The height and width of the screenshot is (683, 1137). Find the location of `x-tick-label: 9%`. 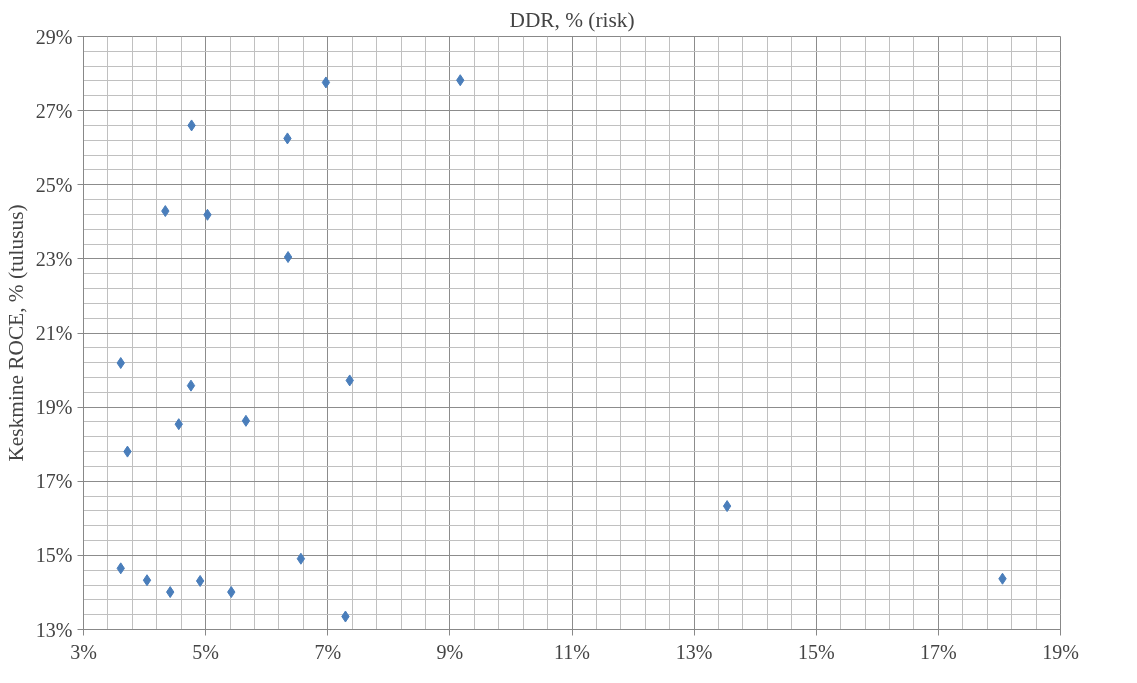

x-tick-label: 9% is located at coordinates (450, 651).